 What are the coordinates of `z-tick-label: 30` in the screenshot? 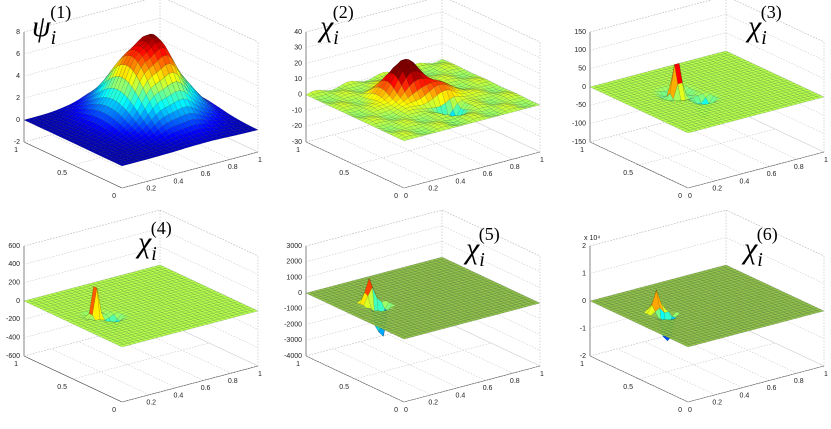 It's located at (298, 48).